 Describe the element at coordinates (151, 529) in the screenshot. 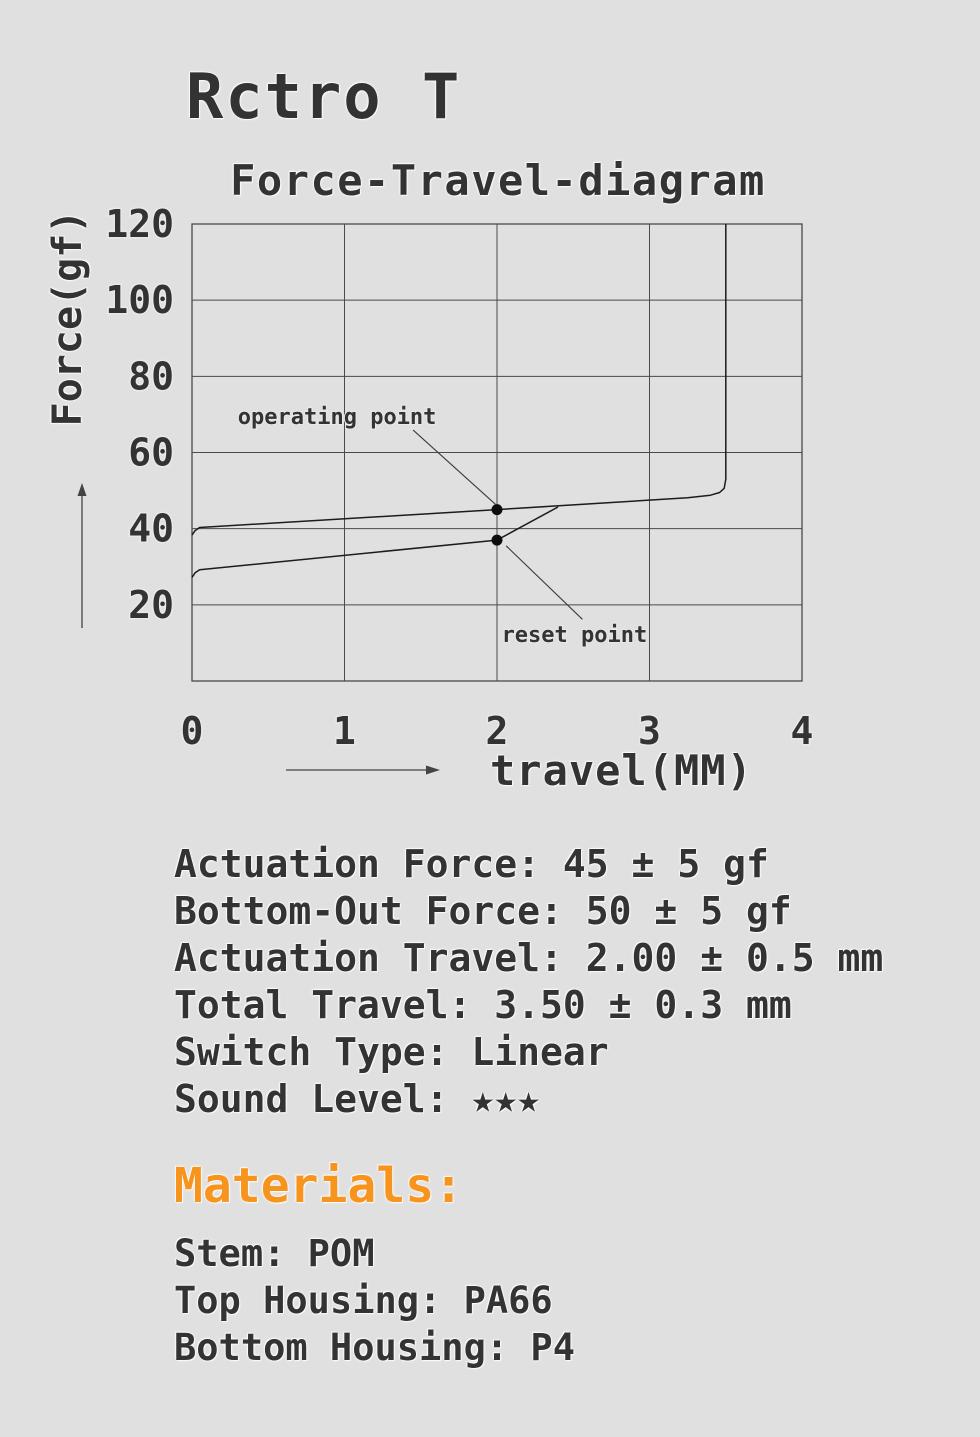

I see `y-tick-label: 40` at that location.